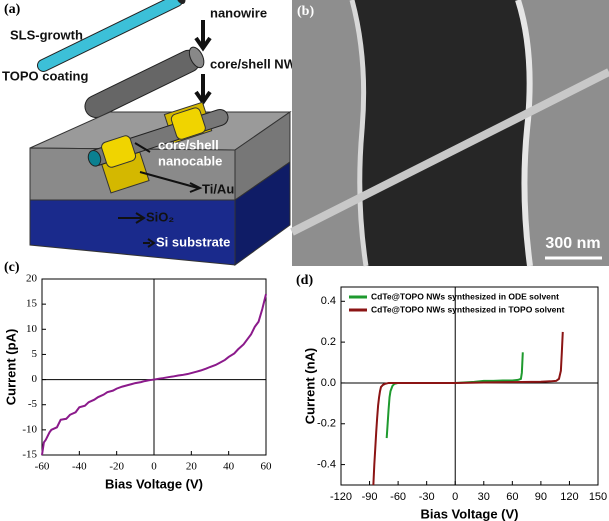 This screenshot has height=521, width=609. I want to click on y-tick-label: -10, so click(29, 429).